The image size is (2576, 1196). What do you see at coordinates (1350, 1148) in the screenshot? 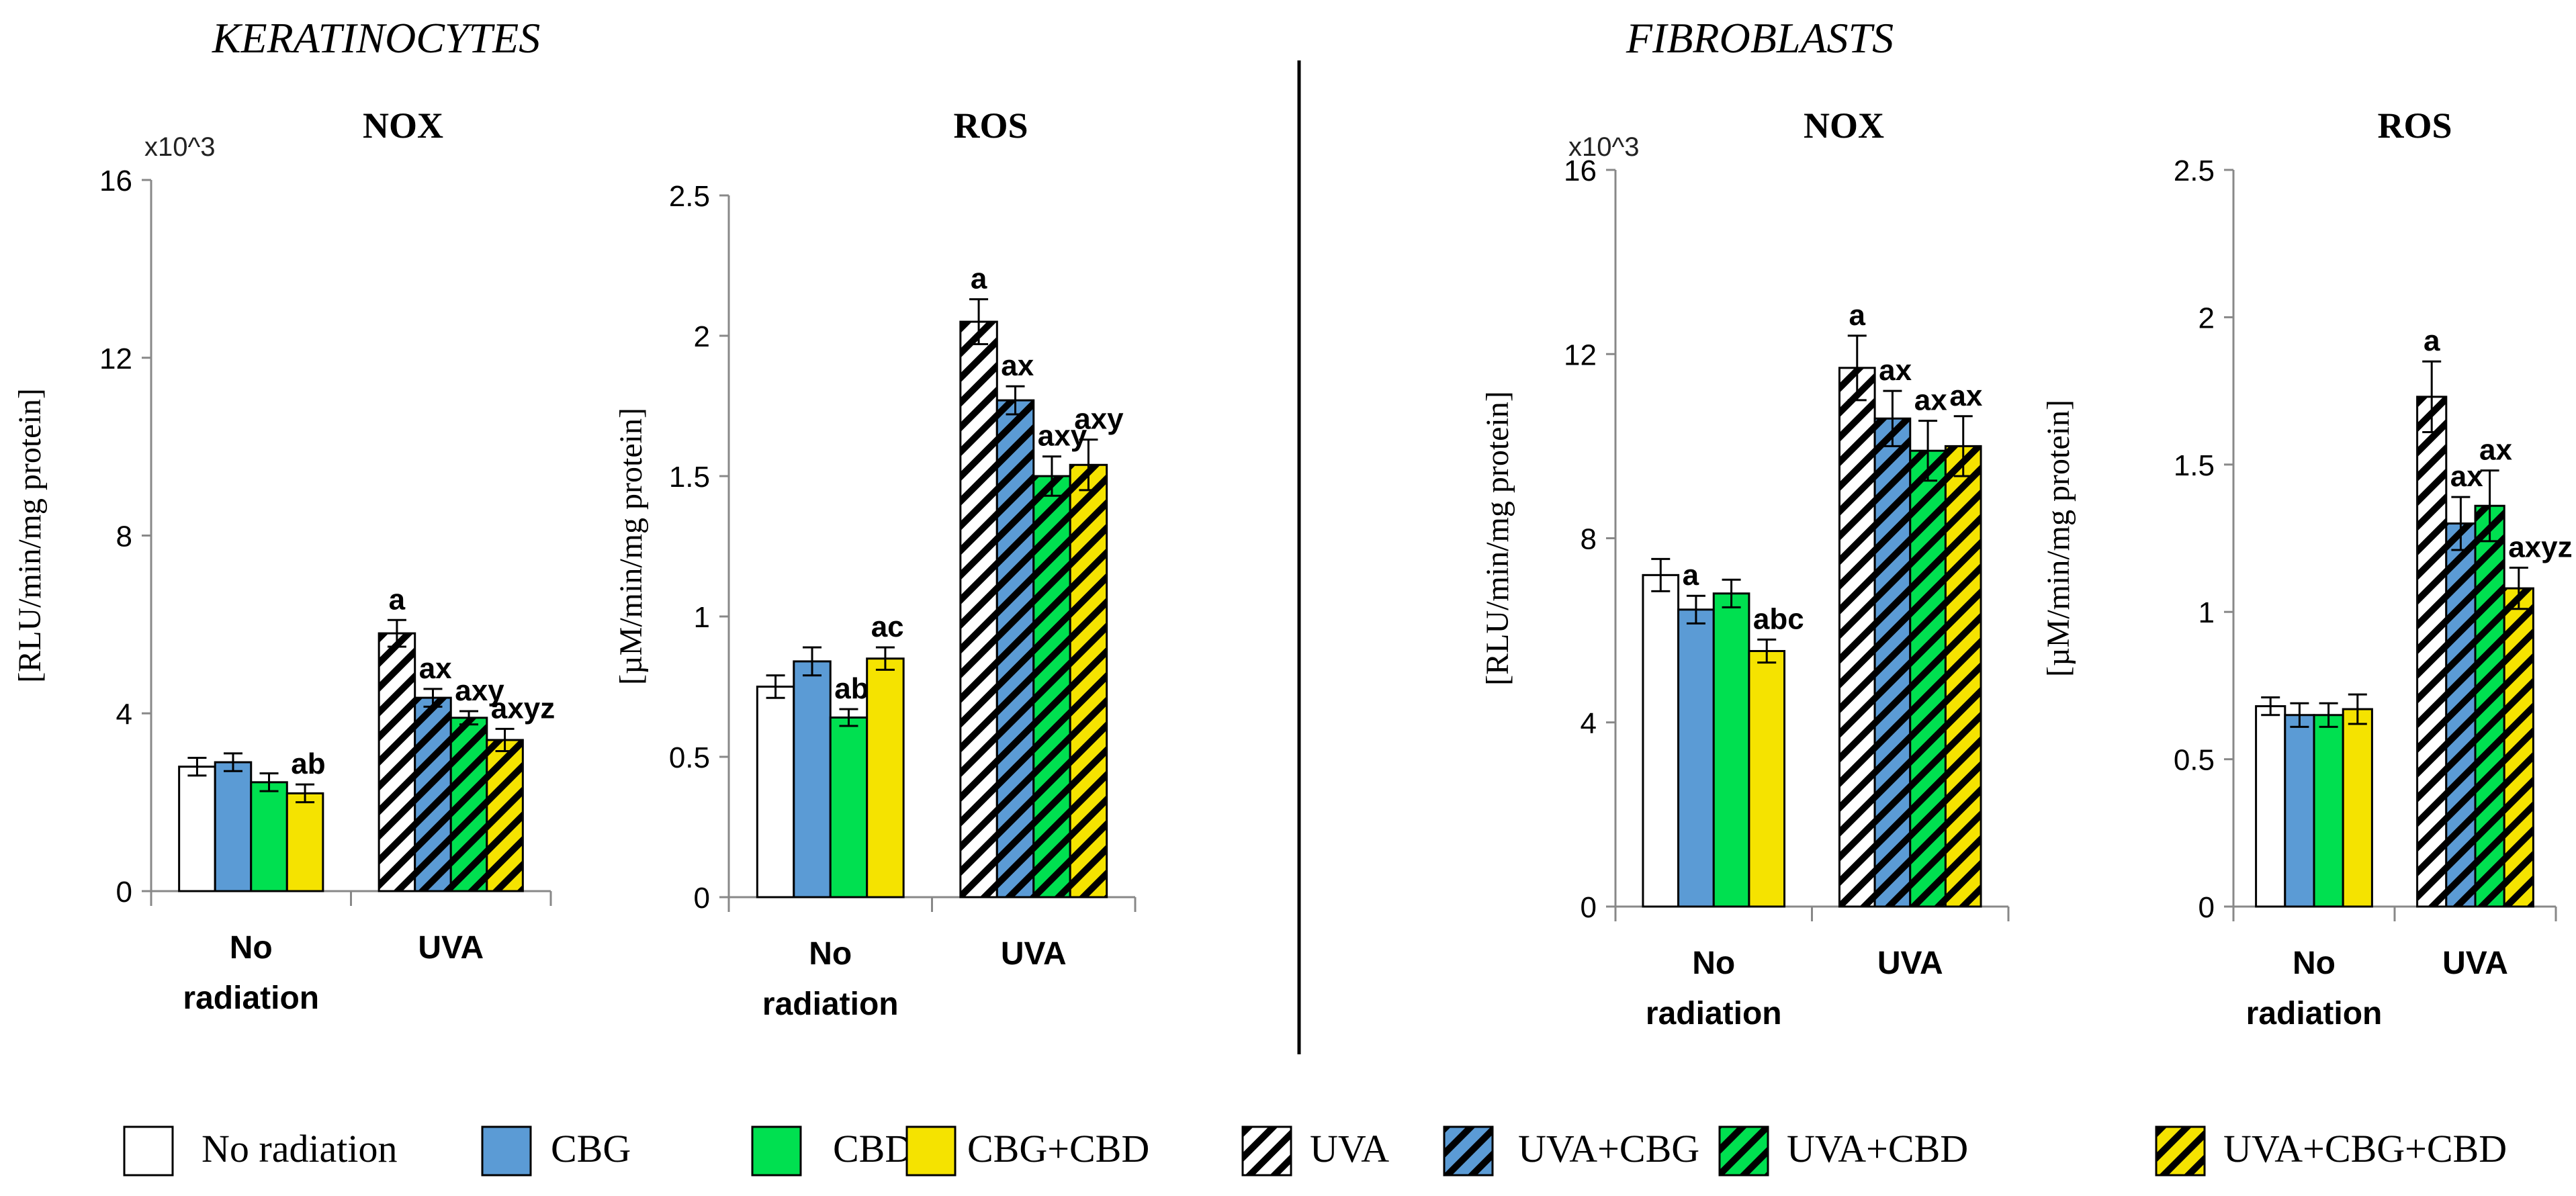
I see `legend-label-4: UVA` at bounding box center [1350, 1148].